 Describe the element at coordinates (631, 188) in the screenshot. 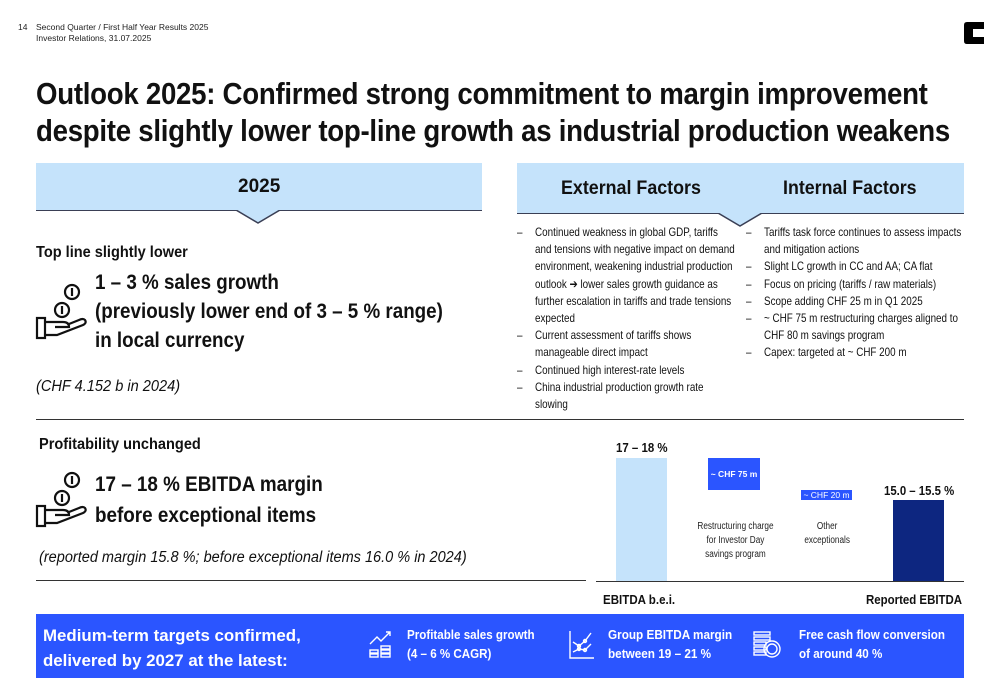

I see `external-factors-title: External Factors` at that location.